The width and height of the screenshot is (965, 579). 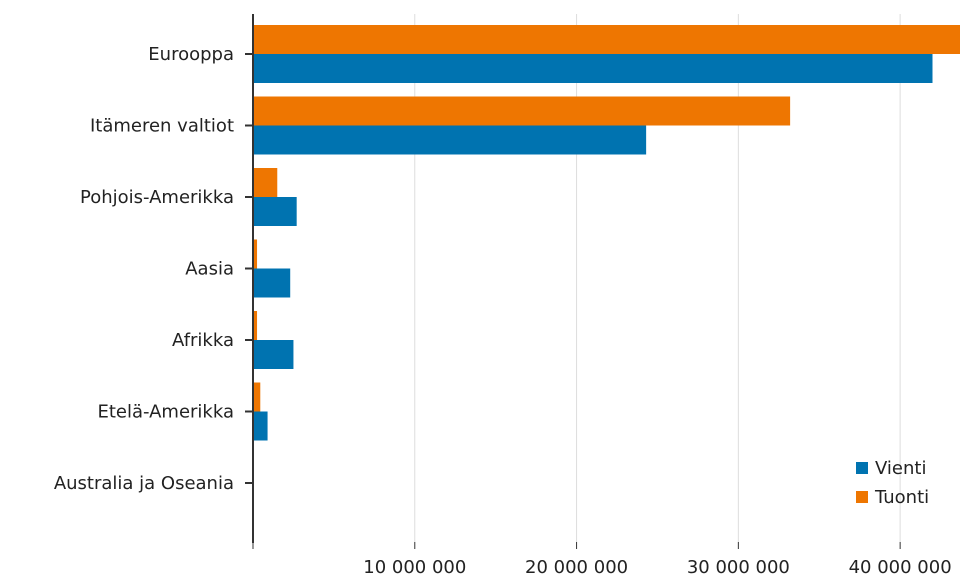 What do you see at coordinates (203, 340) in the screenshot?
I see `category-label: Afrikka` at bounding box center [203, 340].